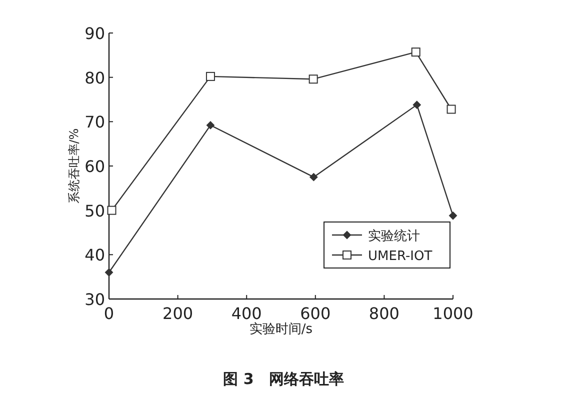 The image size is (567, 401). I want to click on y-tick-label: 70, so click(94, 122).